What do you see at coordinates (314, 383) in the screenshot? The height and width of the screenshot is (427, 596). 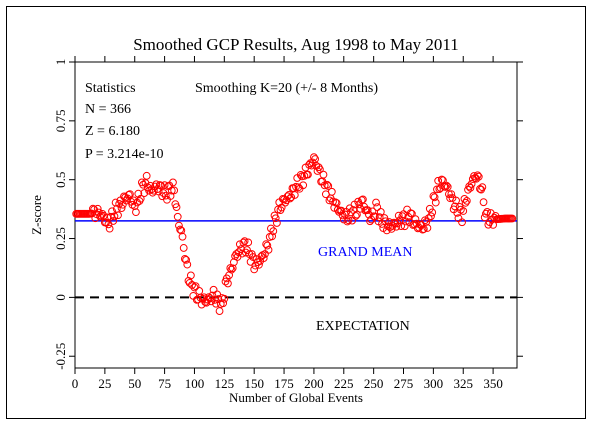 I see `x-tick-label: 200` at bounding box center [314, 383].